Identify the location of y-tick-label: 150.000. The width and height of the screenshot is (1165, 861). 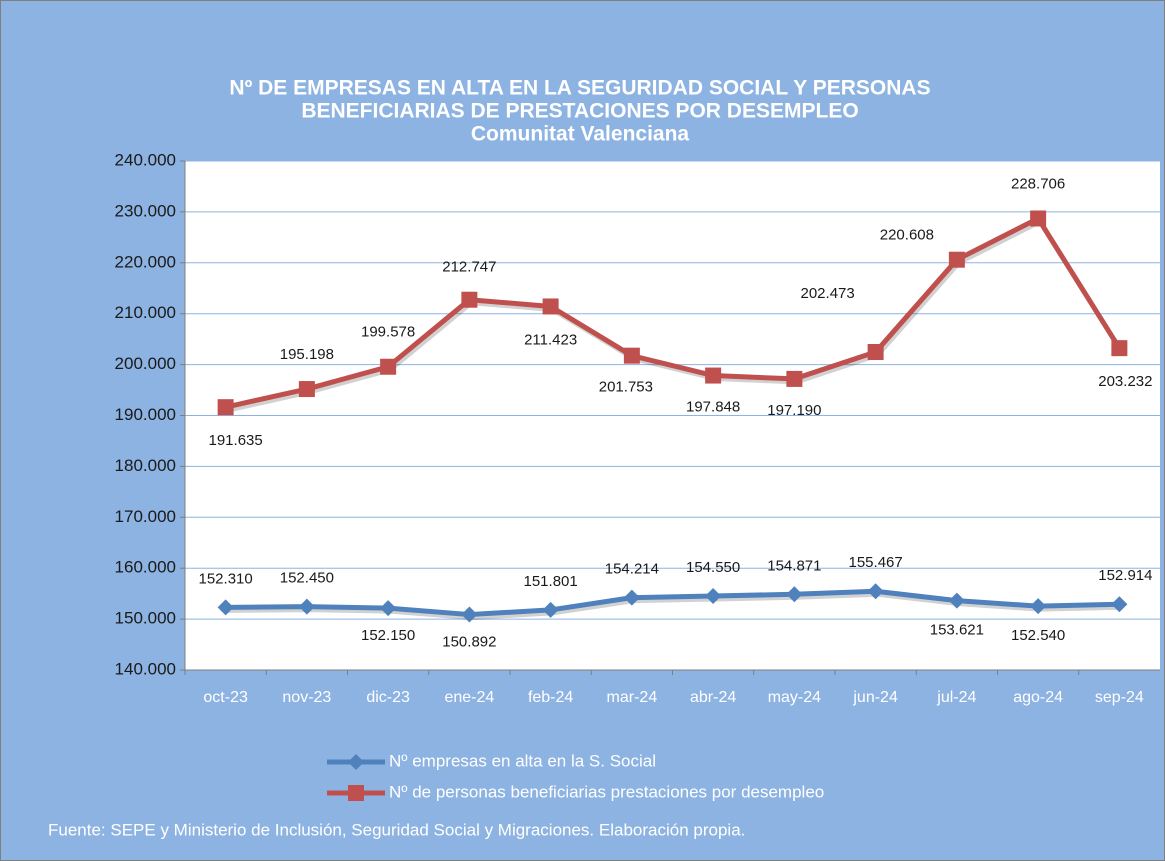
(145, 618).